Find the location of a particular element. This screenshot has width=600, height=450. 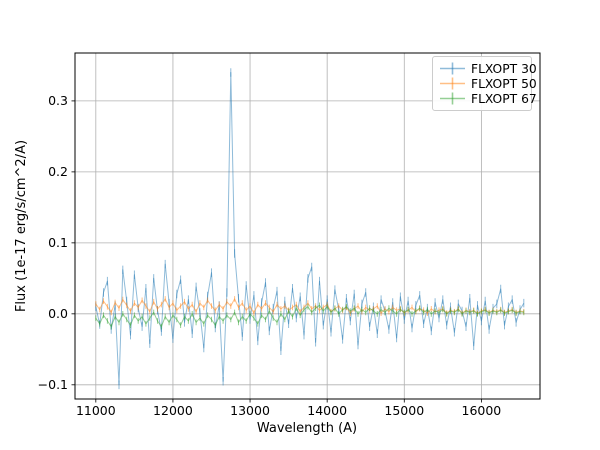

legend-label: FLXOPT 50 is located at coordinates (504, 83).